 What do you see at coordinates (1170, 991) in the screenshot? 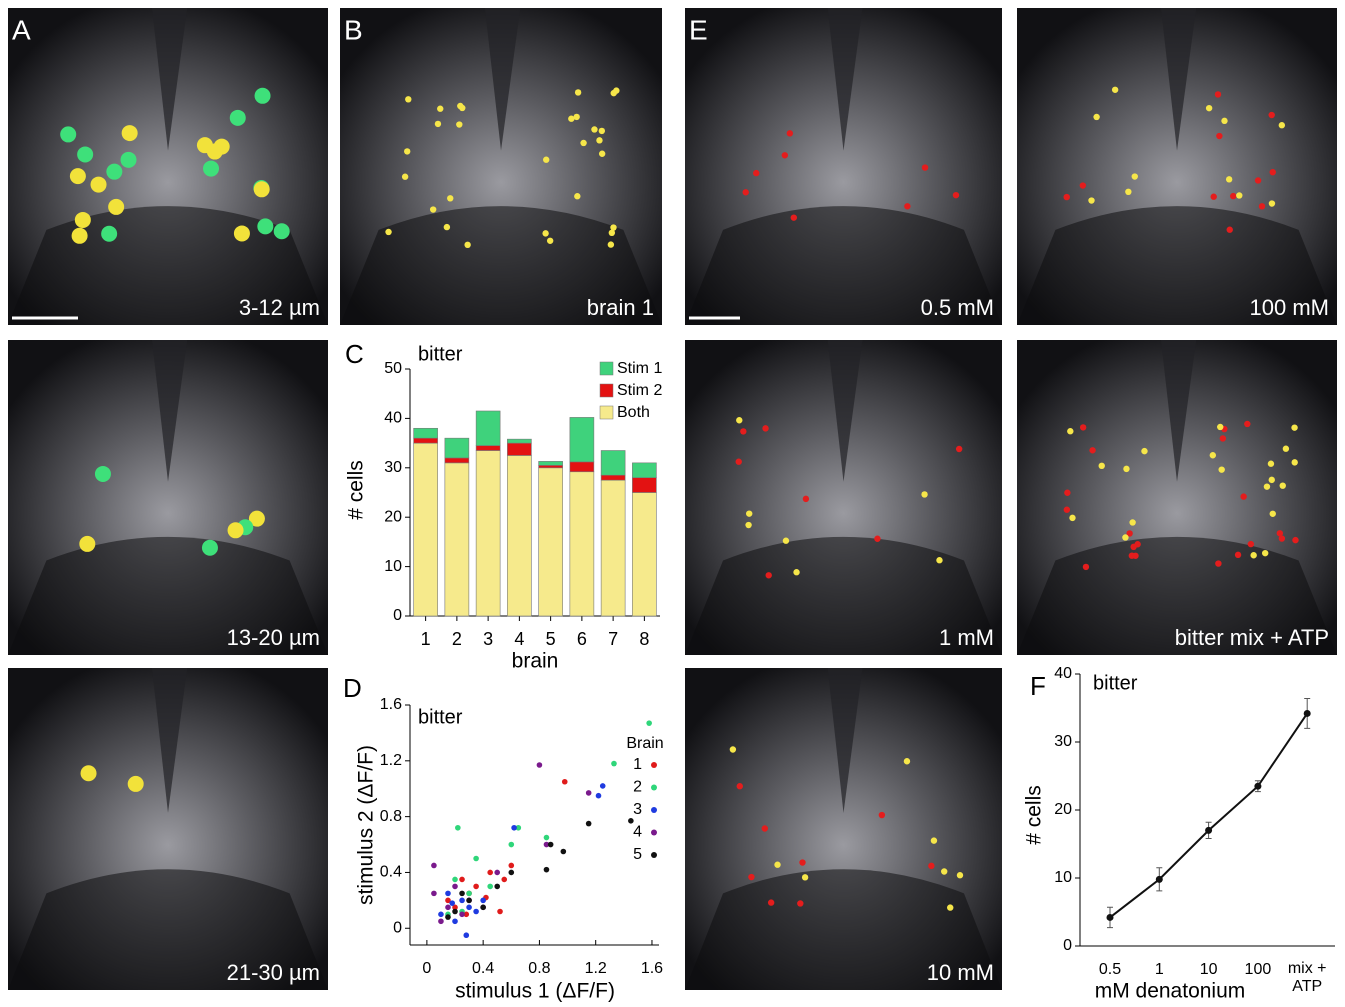
I see `x-axis-label: mM denatonium` at bounding box center [1170, 991].